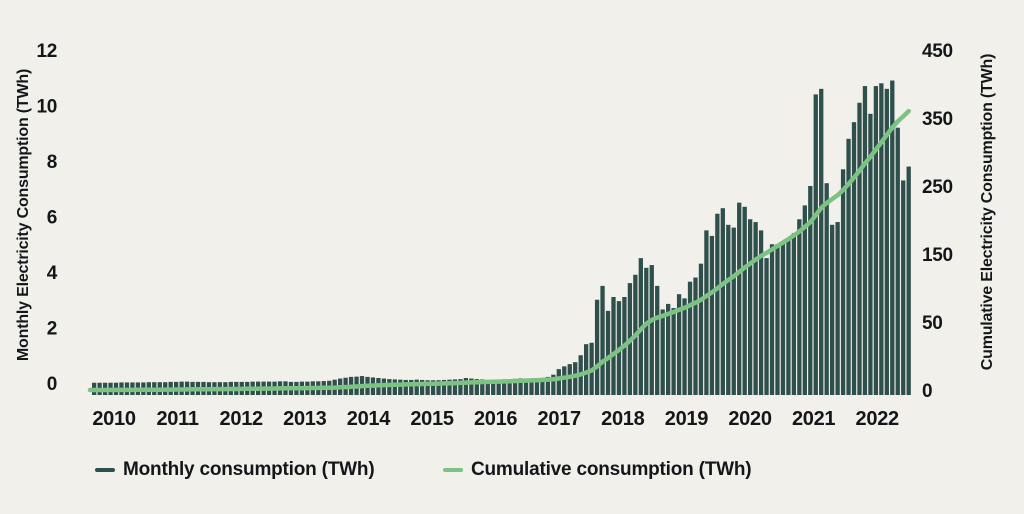 This screenshot has height=514, width=1024. Describe the element at coordinates (749, 419) in the screenshot. I see `x-axis-year-label: 2020` at that location.